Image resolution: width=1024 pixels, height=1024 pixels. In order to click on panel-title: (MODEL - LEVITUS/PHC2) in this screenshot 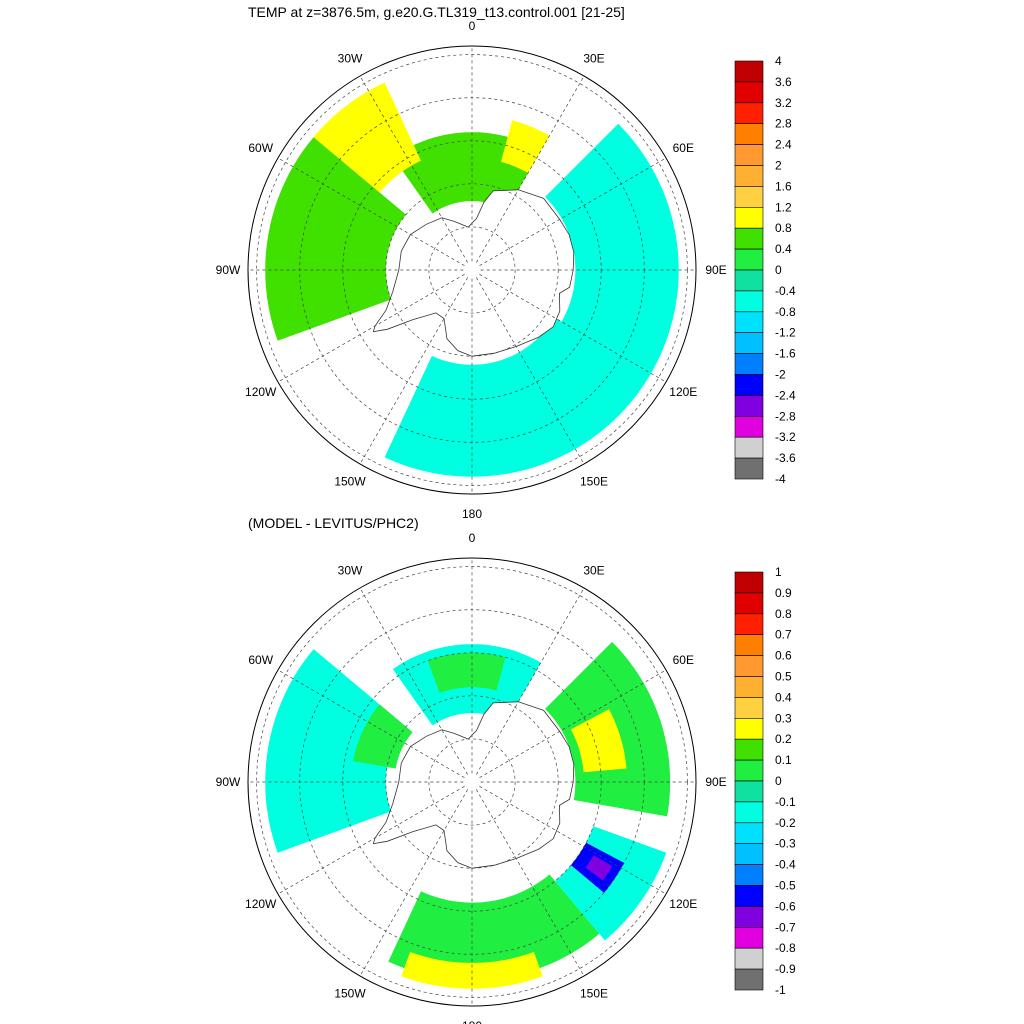, I will do `click(333, 523)`.